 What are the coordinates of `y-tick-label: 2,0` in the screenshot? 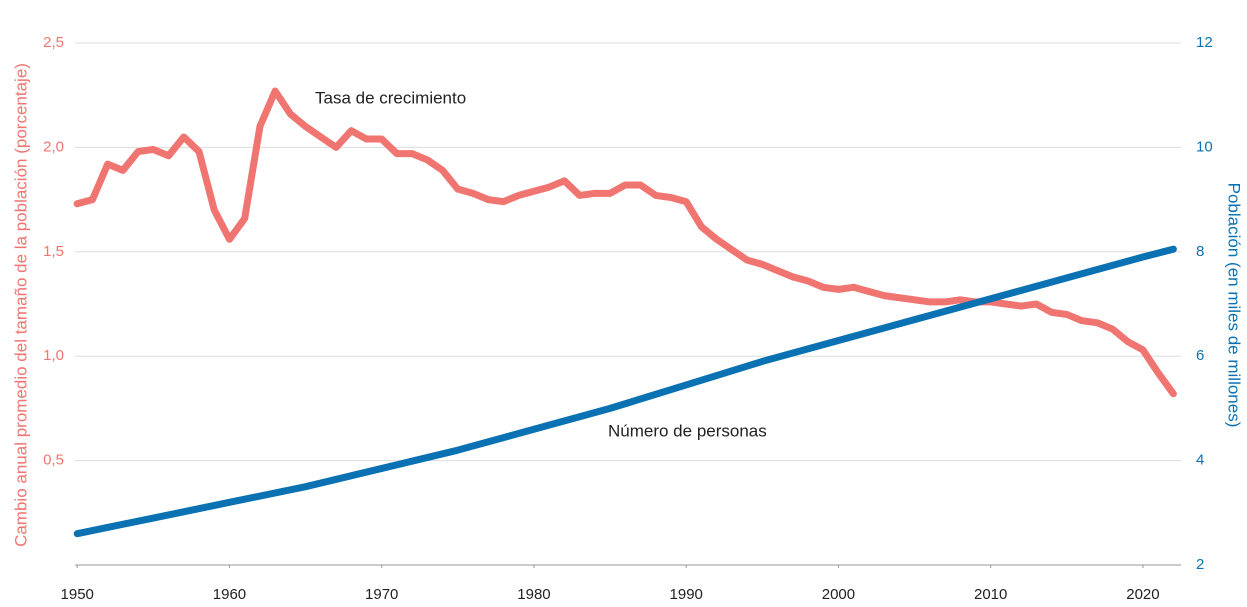 It's located at (53, 146).